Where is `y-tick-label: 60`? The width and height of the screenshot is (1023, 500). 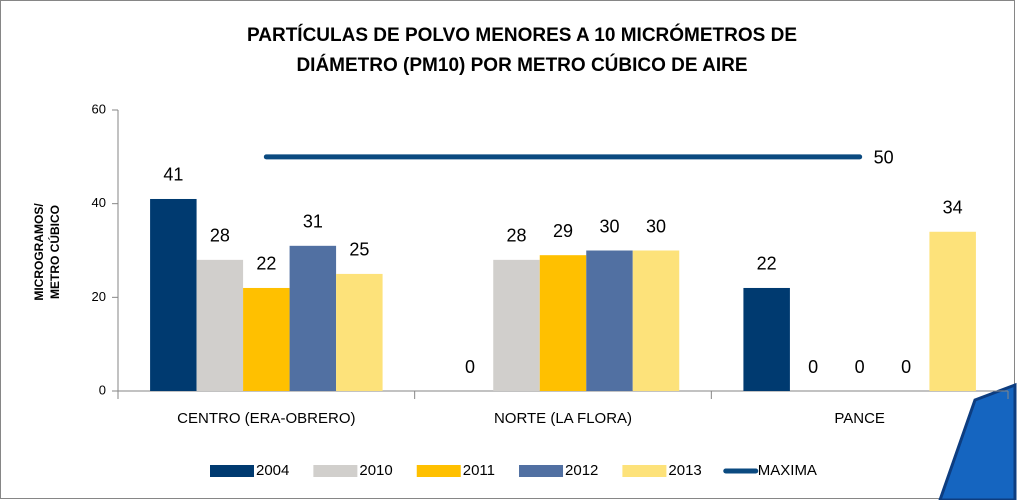
y-tick-label: 60 is located at coordinates (99, 108).